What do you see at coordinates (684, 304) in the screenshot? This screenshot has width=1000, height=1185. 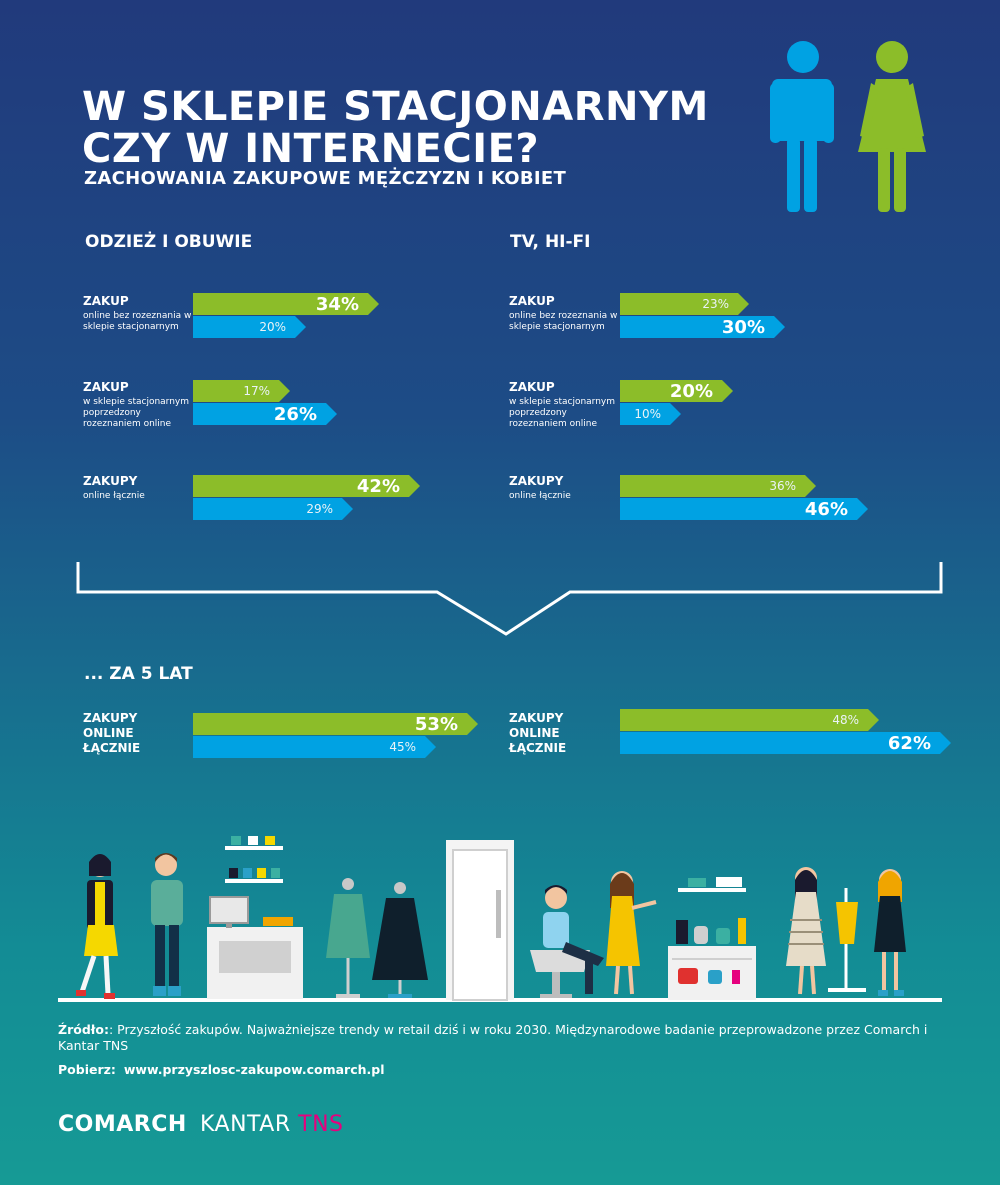 I see `bar-green-1-0: 23%` at bounding box center [684, 304].